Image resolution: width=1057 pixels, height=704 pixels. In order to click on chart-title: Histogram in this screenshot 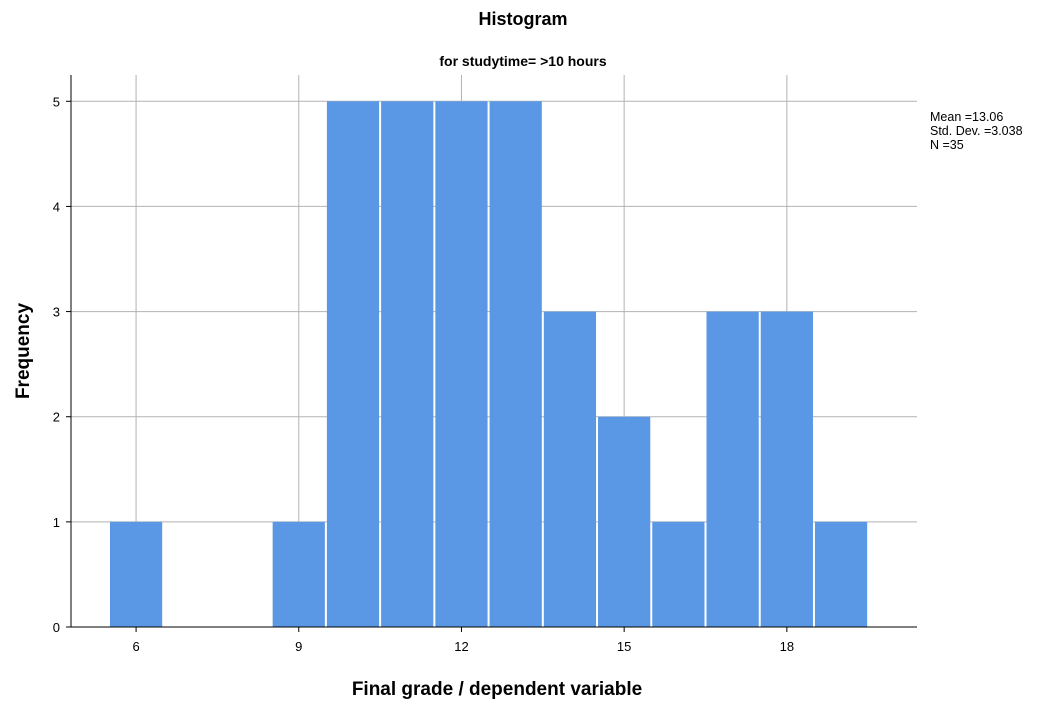, I will do `click(522, 19)`.